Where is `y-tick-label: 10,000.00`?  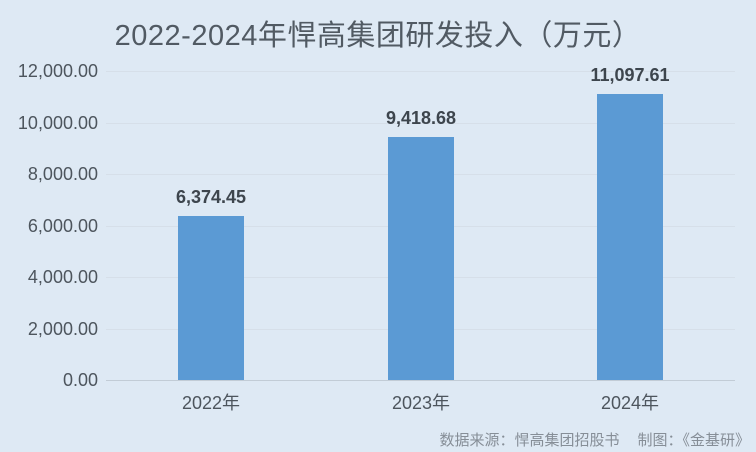 y-tick-label: 10,000.00 is located at coordinates (57, 123).